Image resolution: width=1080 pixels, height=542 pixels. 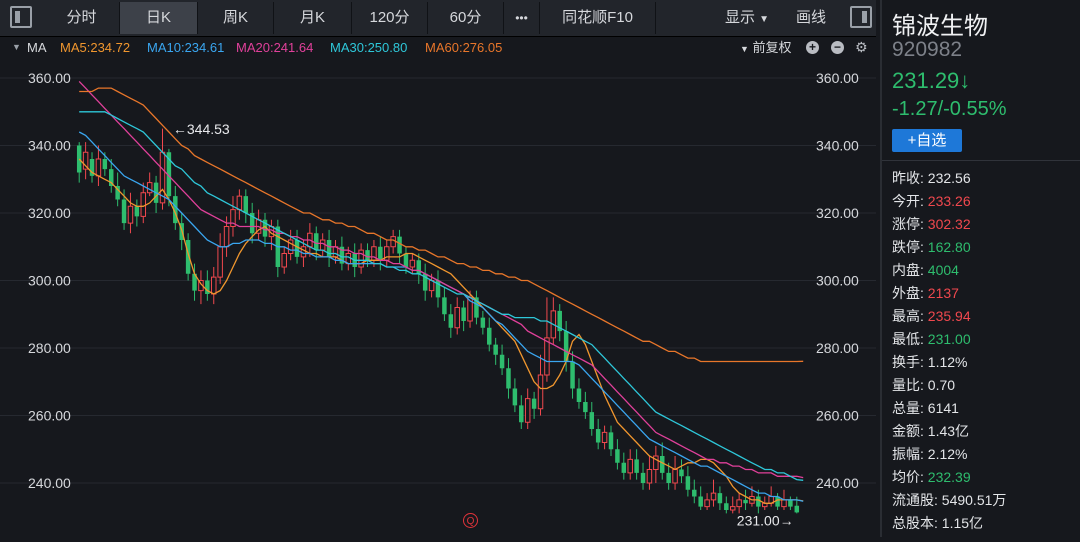 What do you see at coordinates (810, 17) in the screenshot?
I see `draw-line-button: 画线` at bounding box center [810, 17].